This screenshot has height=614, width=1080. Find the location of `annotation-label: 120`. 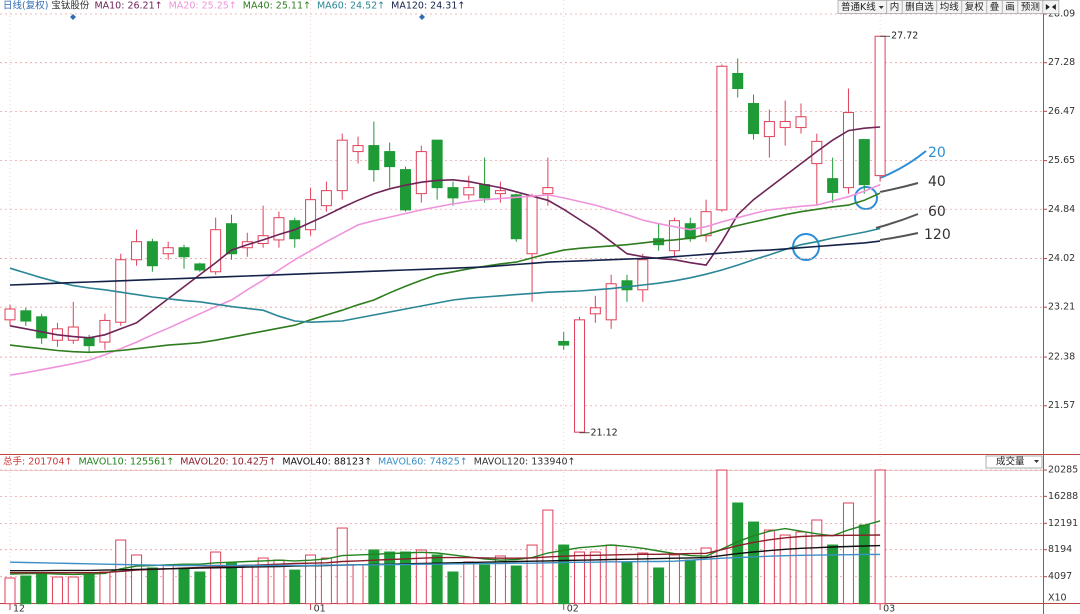

annotation-label: 120 is located at coordinates (937, 235).